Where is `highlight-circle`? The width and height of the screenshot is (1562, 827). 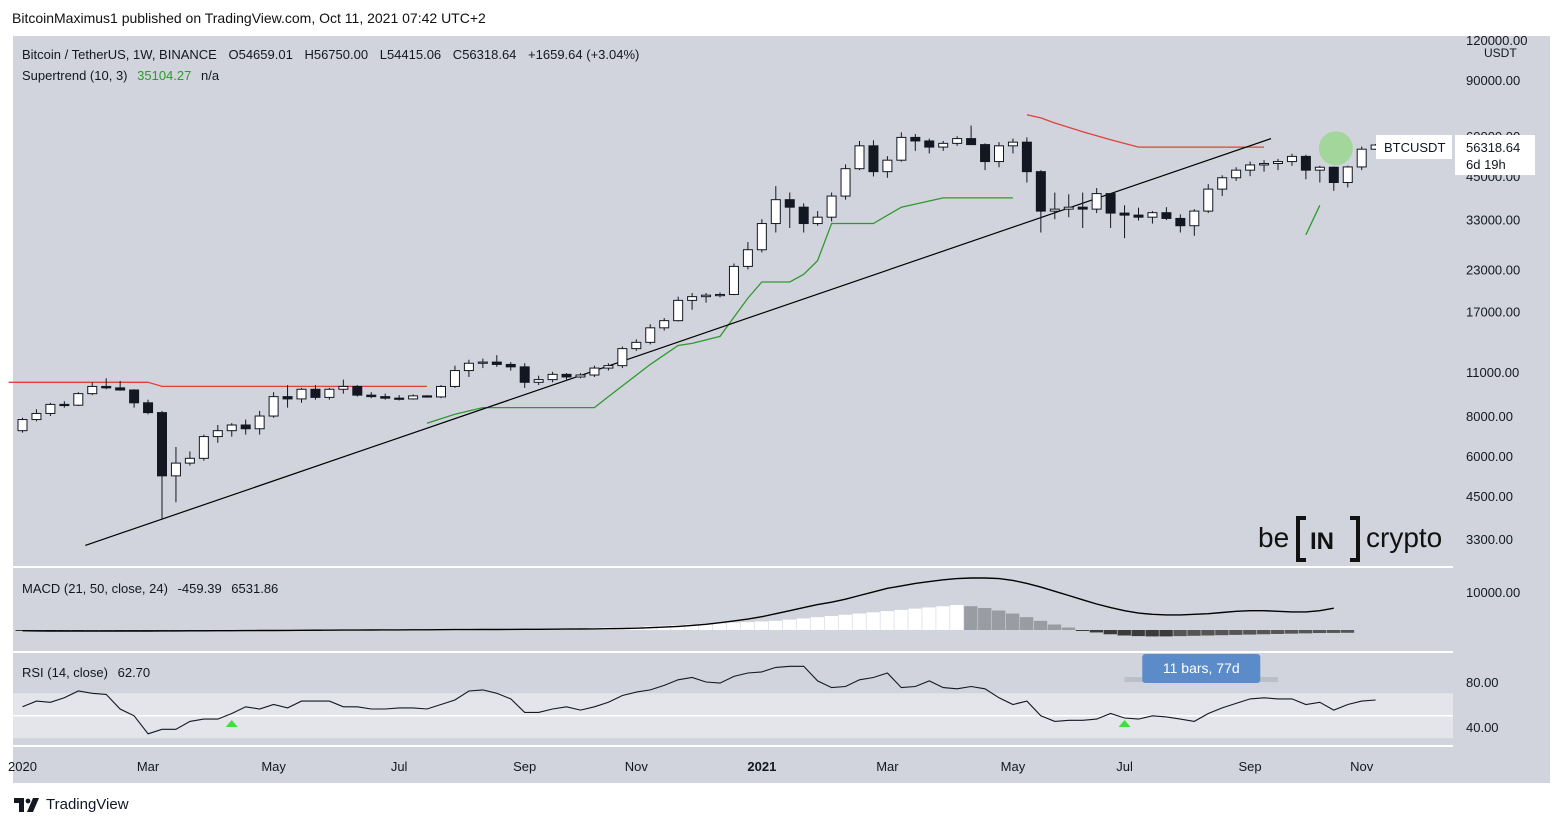
highlight-circle is located at coordinates (1335, 148).